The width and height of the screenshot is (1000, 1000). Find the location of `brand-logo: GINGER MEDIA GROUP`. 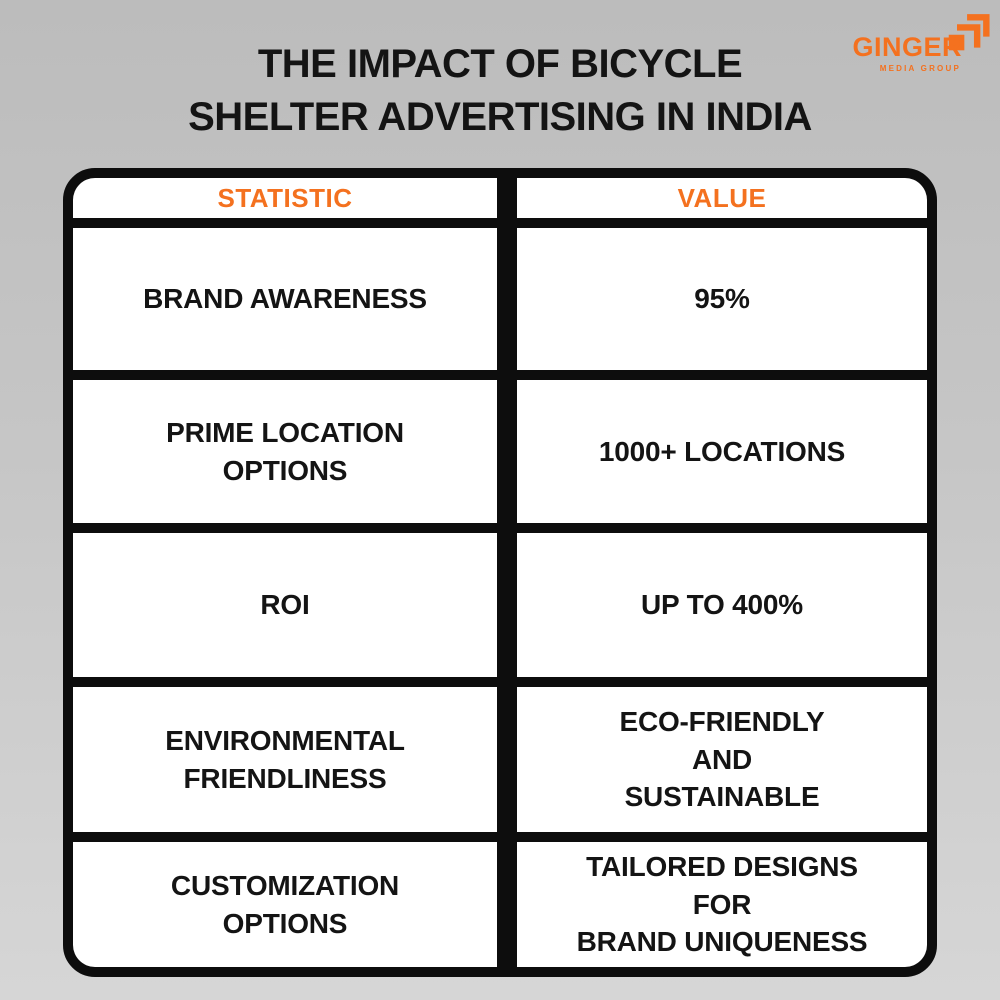

brand-logo: GINGER MEDIA GROUP is located at coordinates (902, 44).